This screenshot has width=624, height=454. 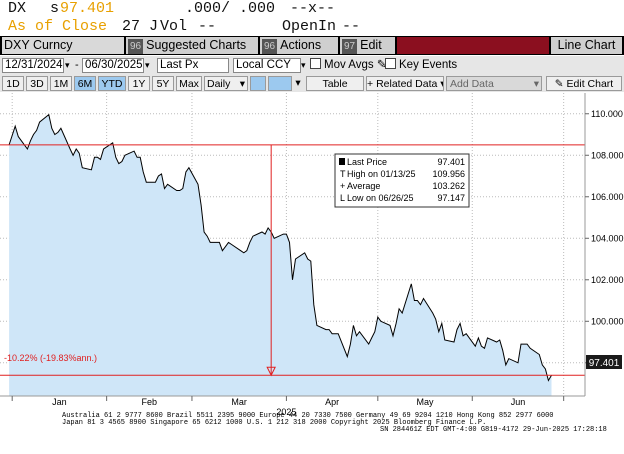 What do you see at coordinates (113, 65) in the screenshot?
I see `end-date-input: 06/30/2025` at bounding box center [113, 65].